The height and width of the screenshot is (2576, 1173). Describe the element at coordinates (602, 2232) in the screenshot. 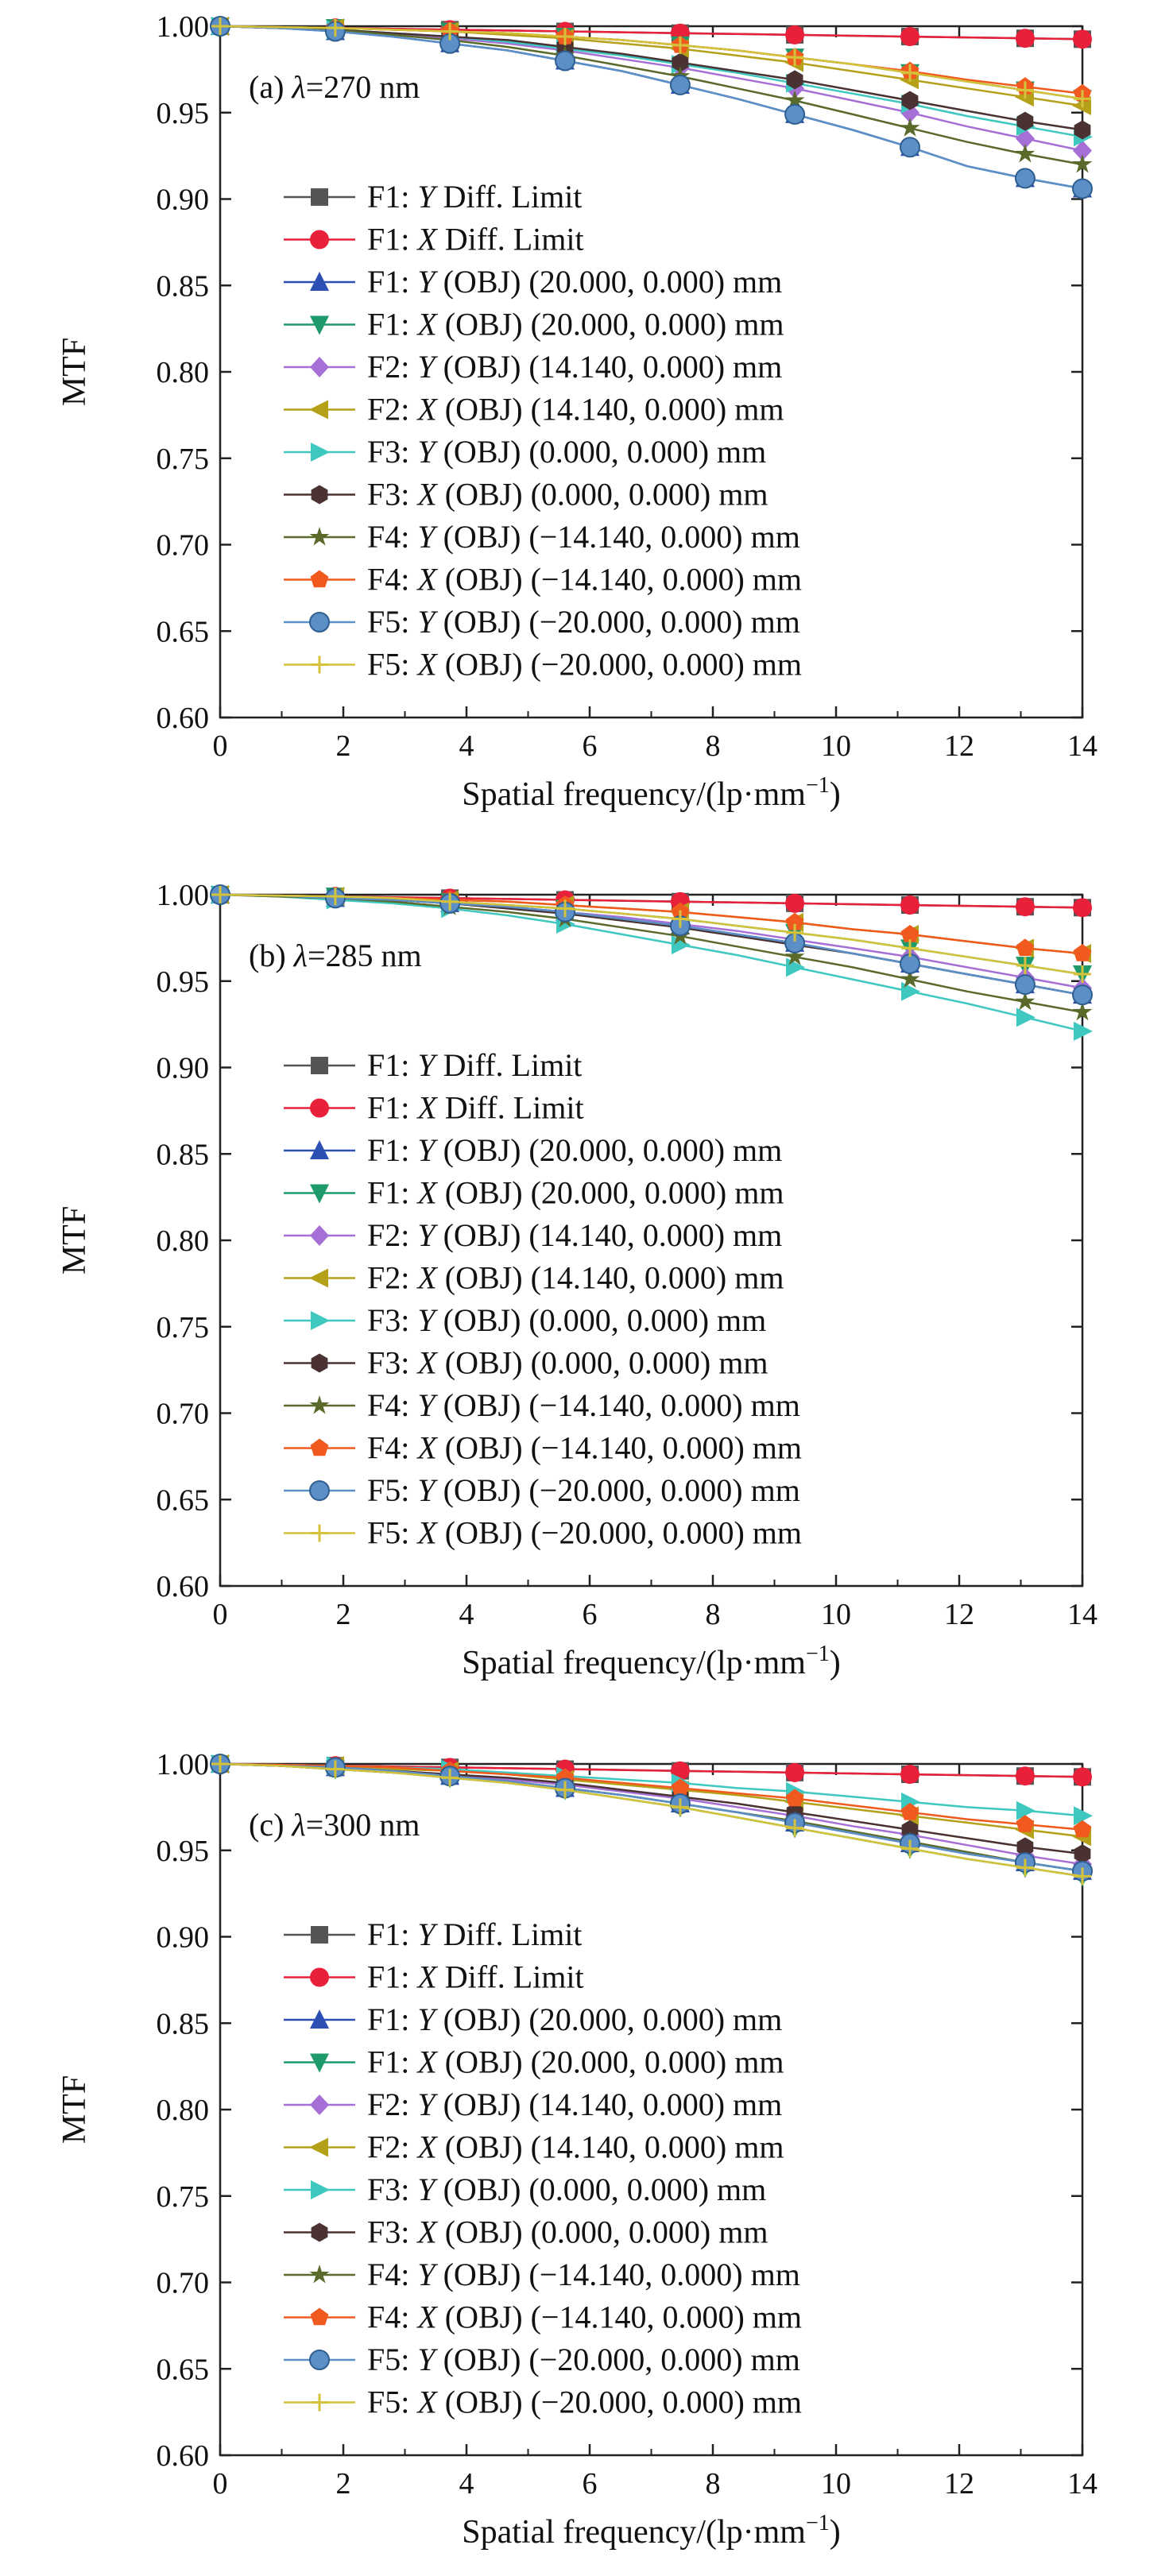

I see `legend-label-suffix: (OBJ) (0.000, 0.000) mm` at that location.